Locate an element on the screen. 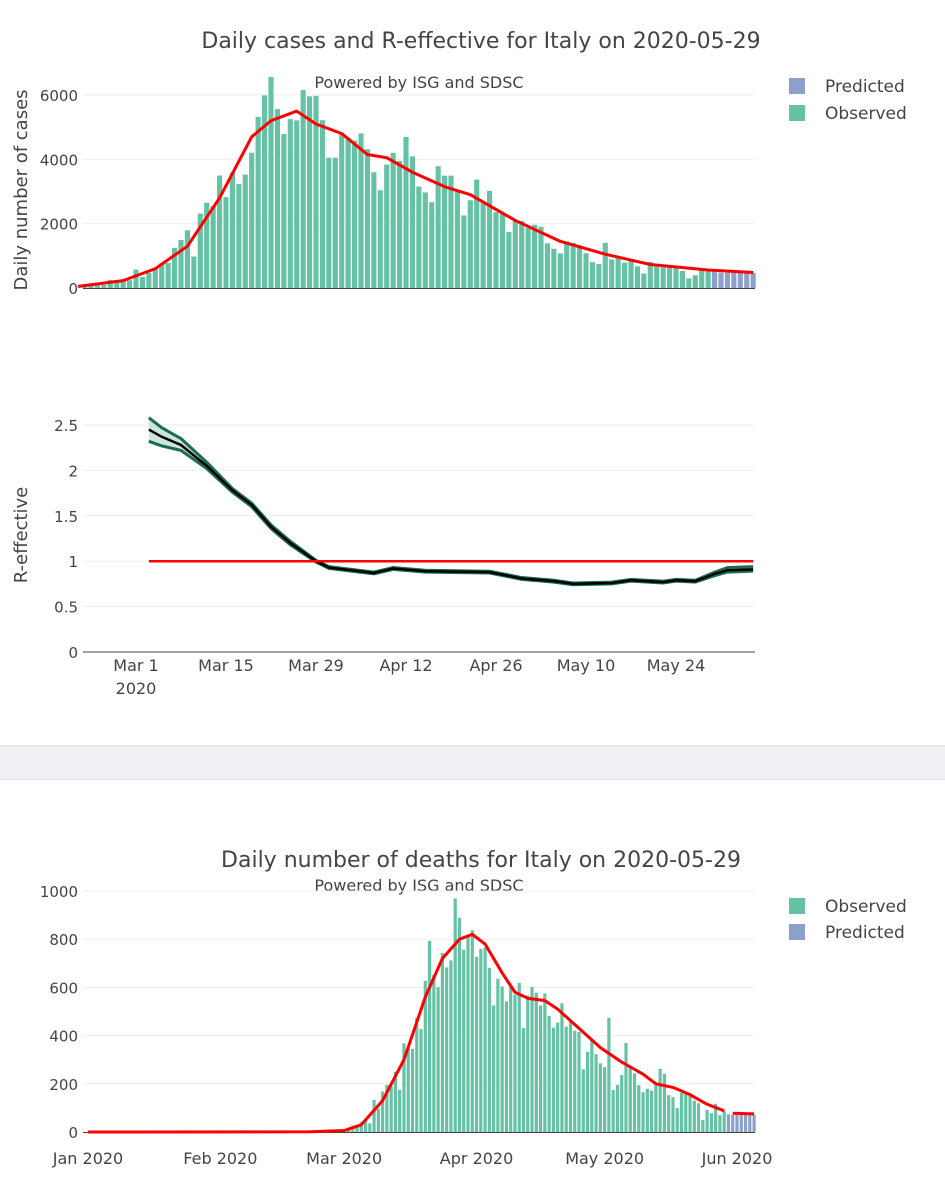 The width and height of the screenshot is (945, 1200). y-tick-label: 4000 is located at coordinates (59, 160).